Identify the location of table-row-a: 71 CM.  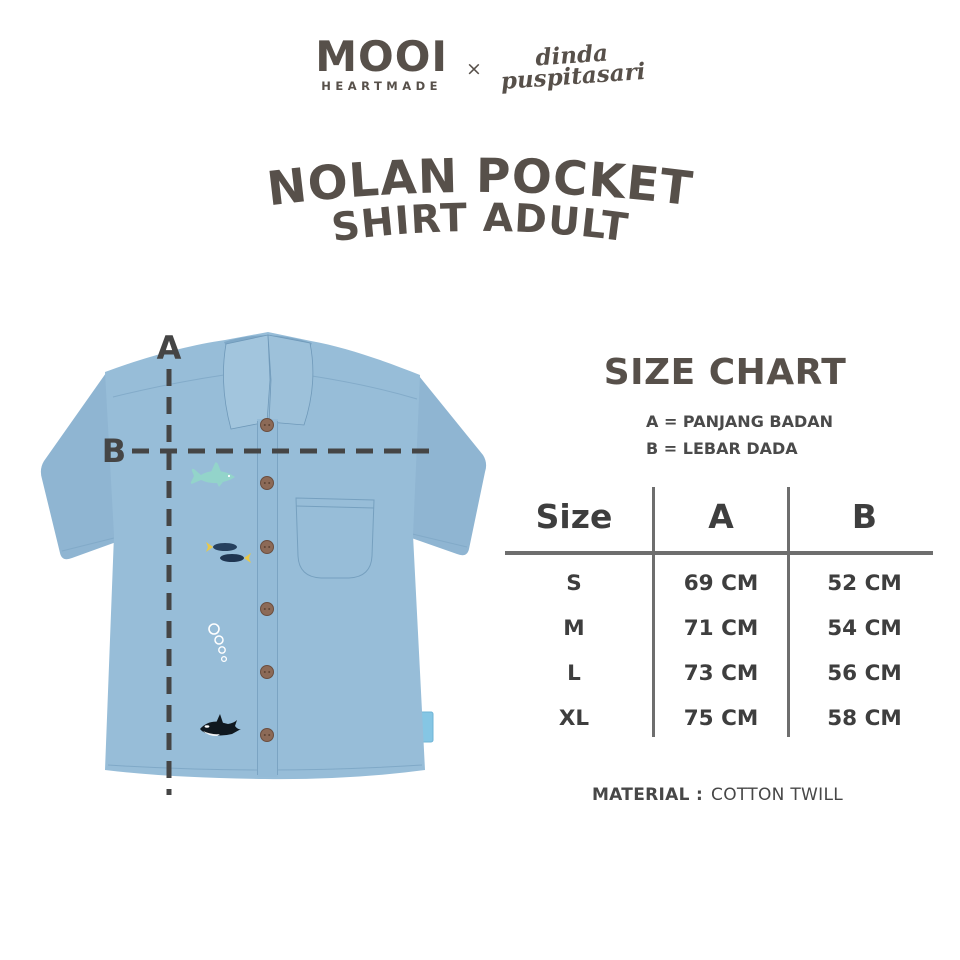
(721, 628).